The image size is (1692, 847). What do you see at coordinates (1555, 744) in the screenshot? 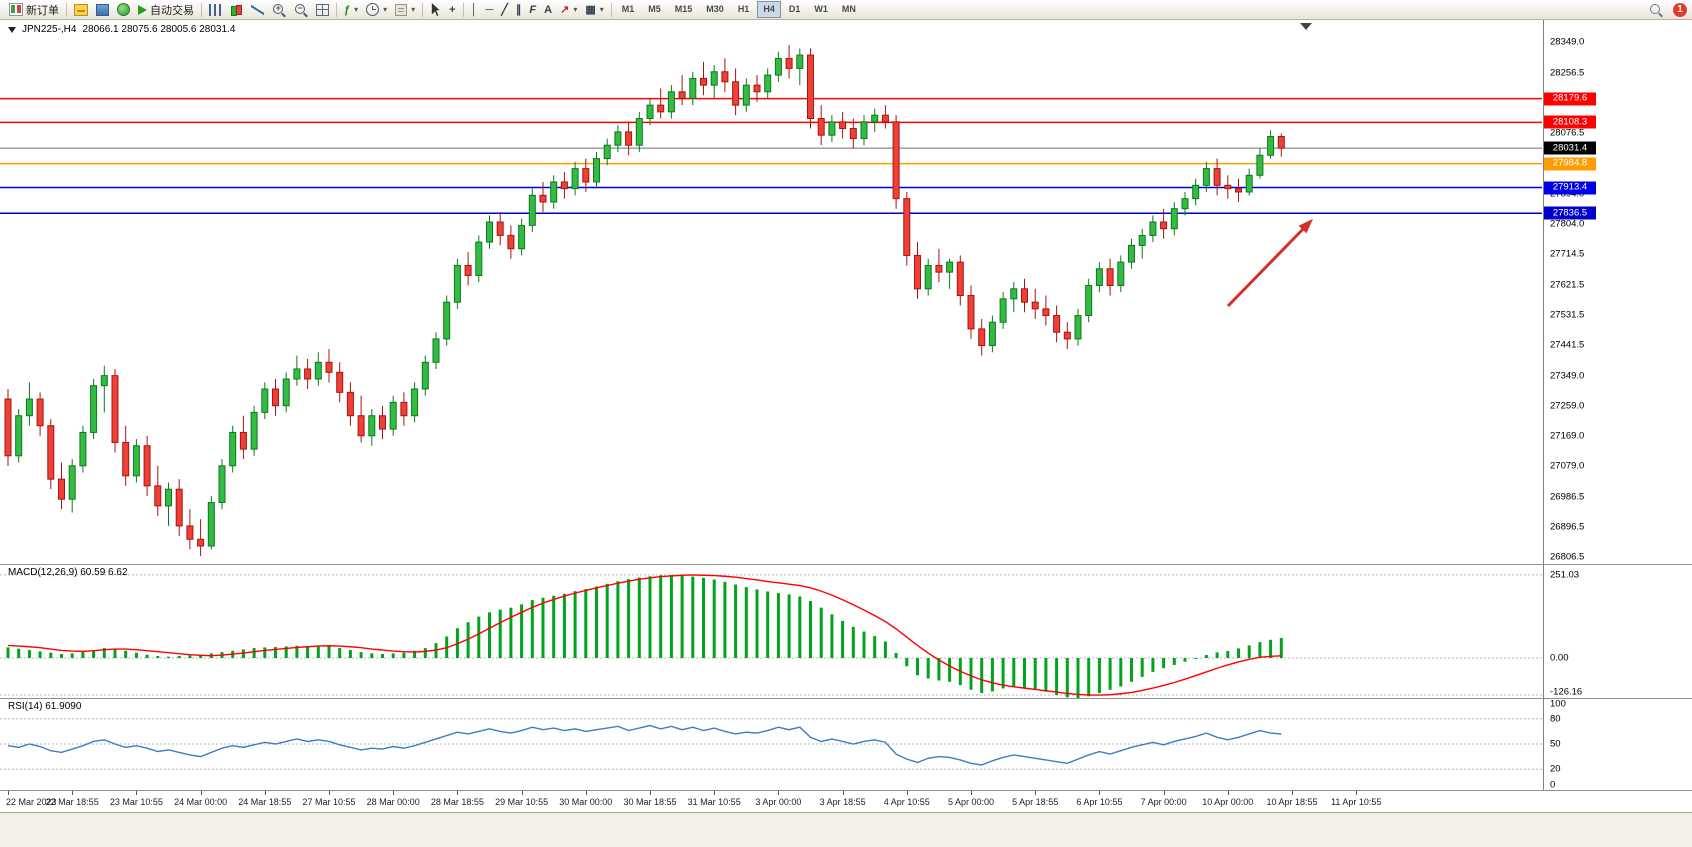
I see `rsi-axis-label: 50` at bounding box center [1555, 744].